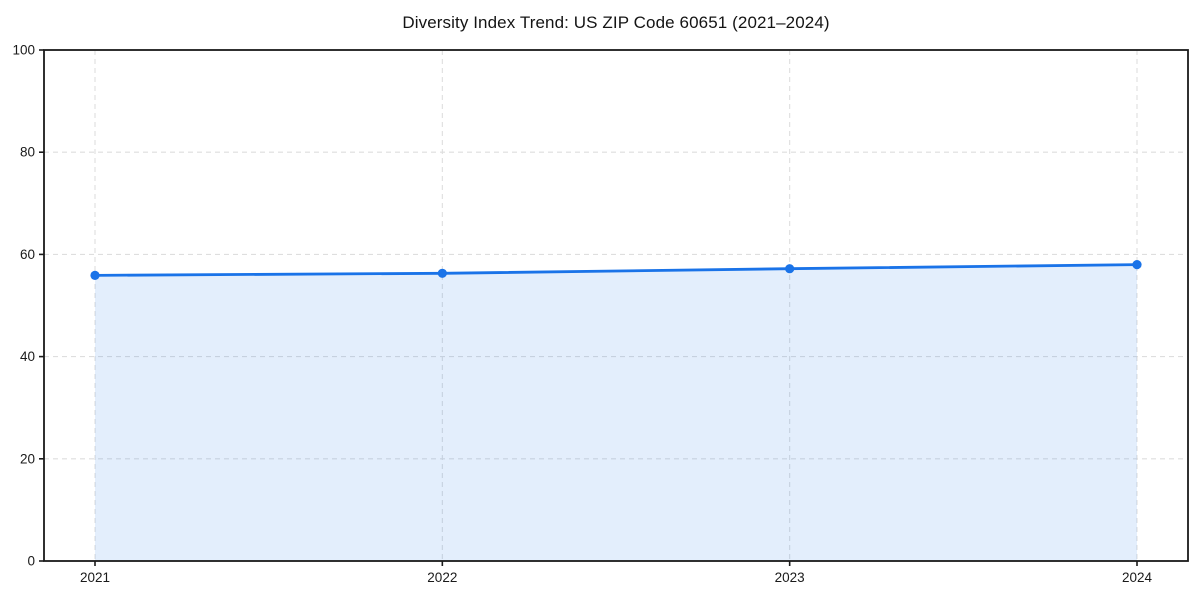  I want to click on y-ticklabel-0: 0, so click(31, 561).